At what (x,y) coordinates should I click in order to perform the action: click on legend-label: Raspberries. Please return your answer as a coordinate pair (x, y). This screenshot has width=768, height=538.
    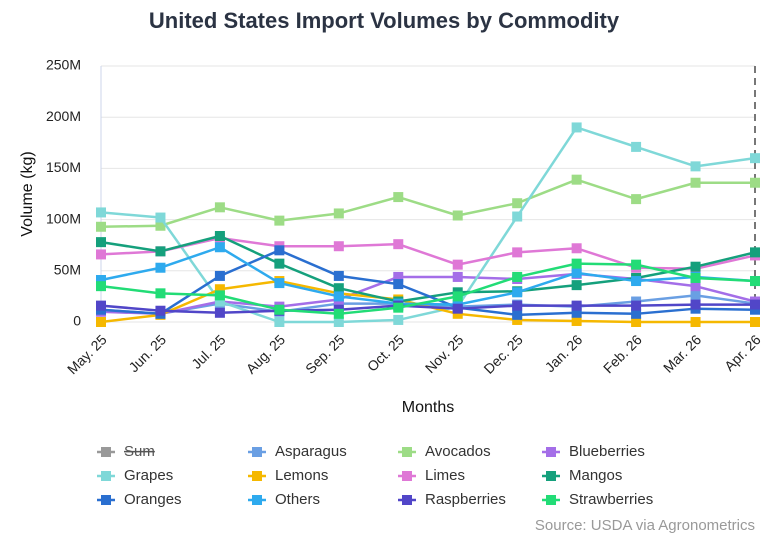
    Looking at the image, I should click on (465, 499).